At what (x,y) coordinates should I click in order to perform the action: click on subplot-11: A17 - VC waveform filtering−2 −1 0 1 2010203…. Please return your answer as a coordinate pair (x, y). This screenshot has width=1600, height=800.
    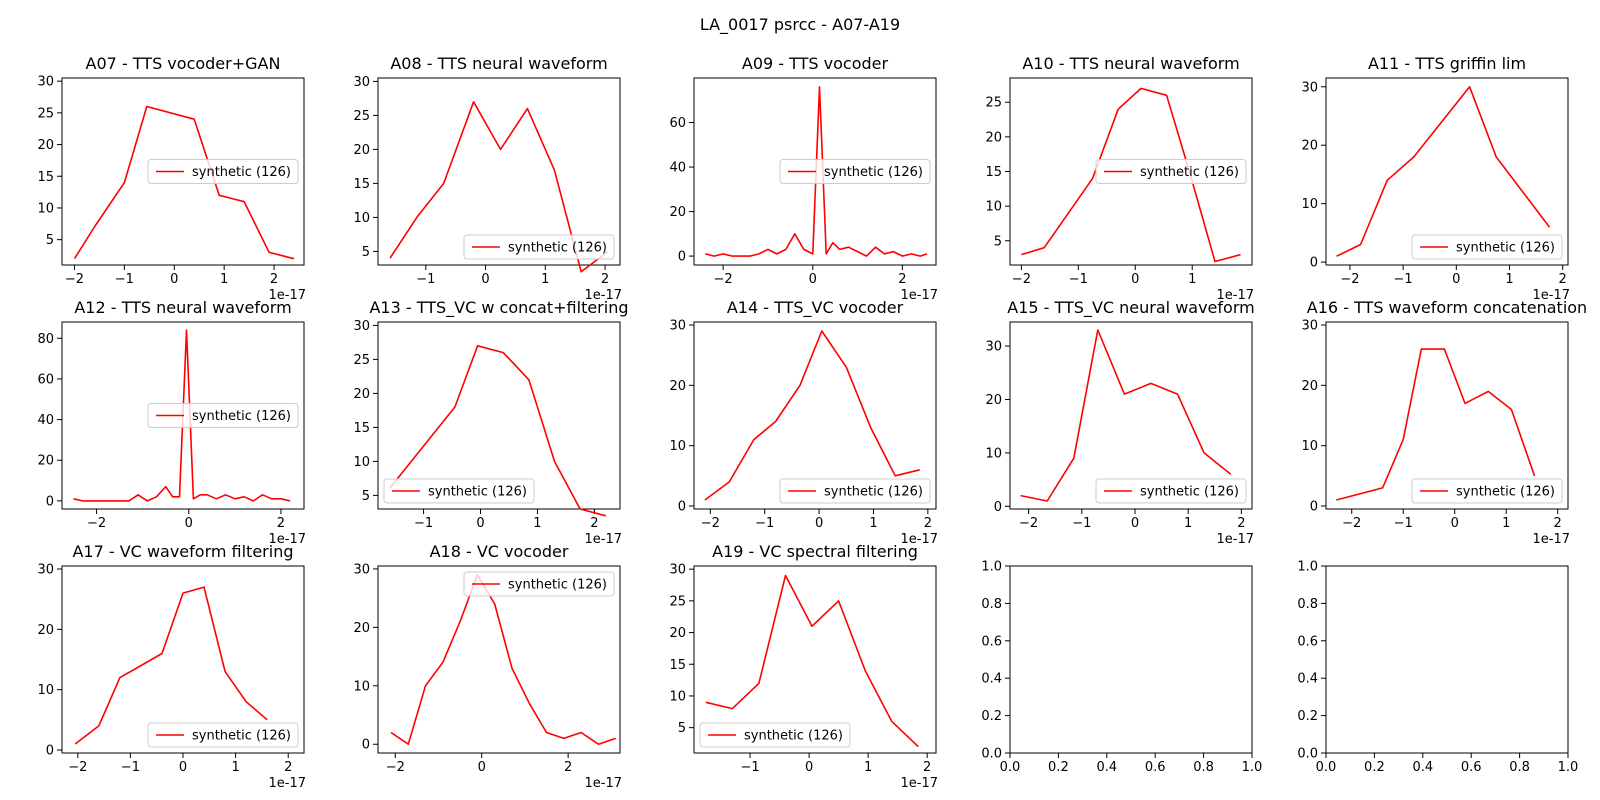
    Looking at the image, I should click on (171, 666).